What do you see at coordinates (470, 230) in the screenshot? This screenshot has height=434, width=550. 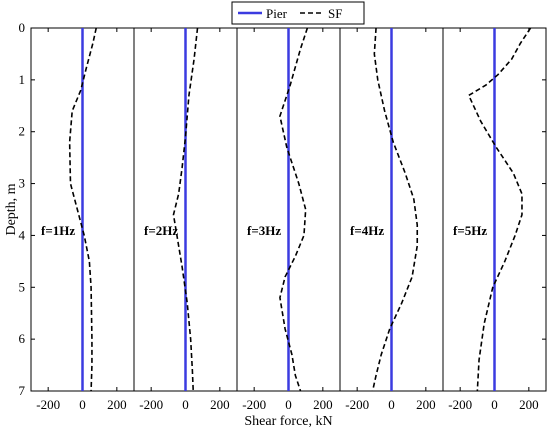 I see `panel-label: f=5Hz` at bounding box center [470, 230].